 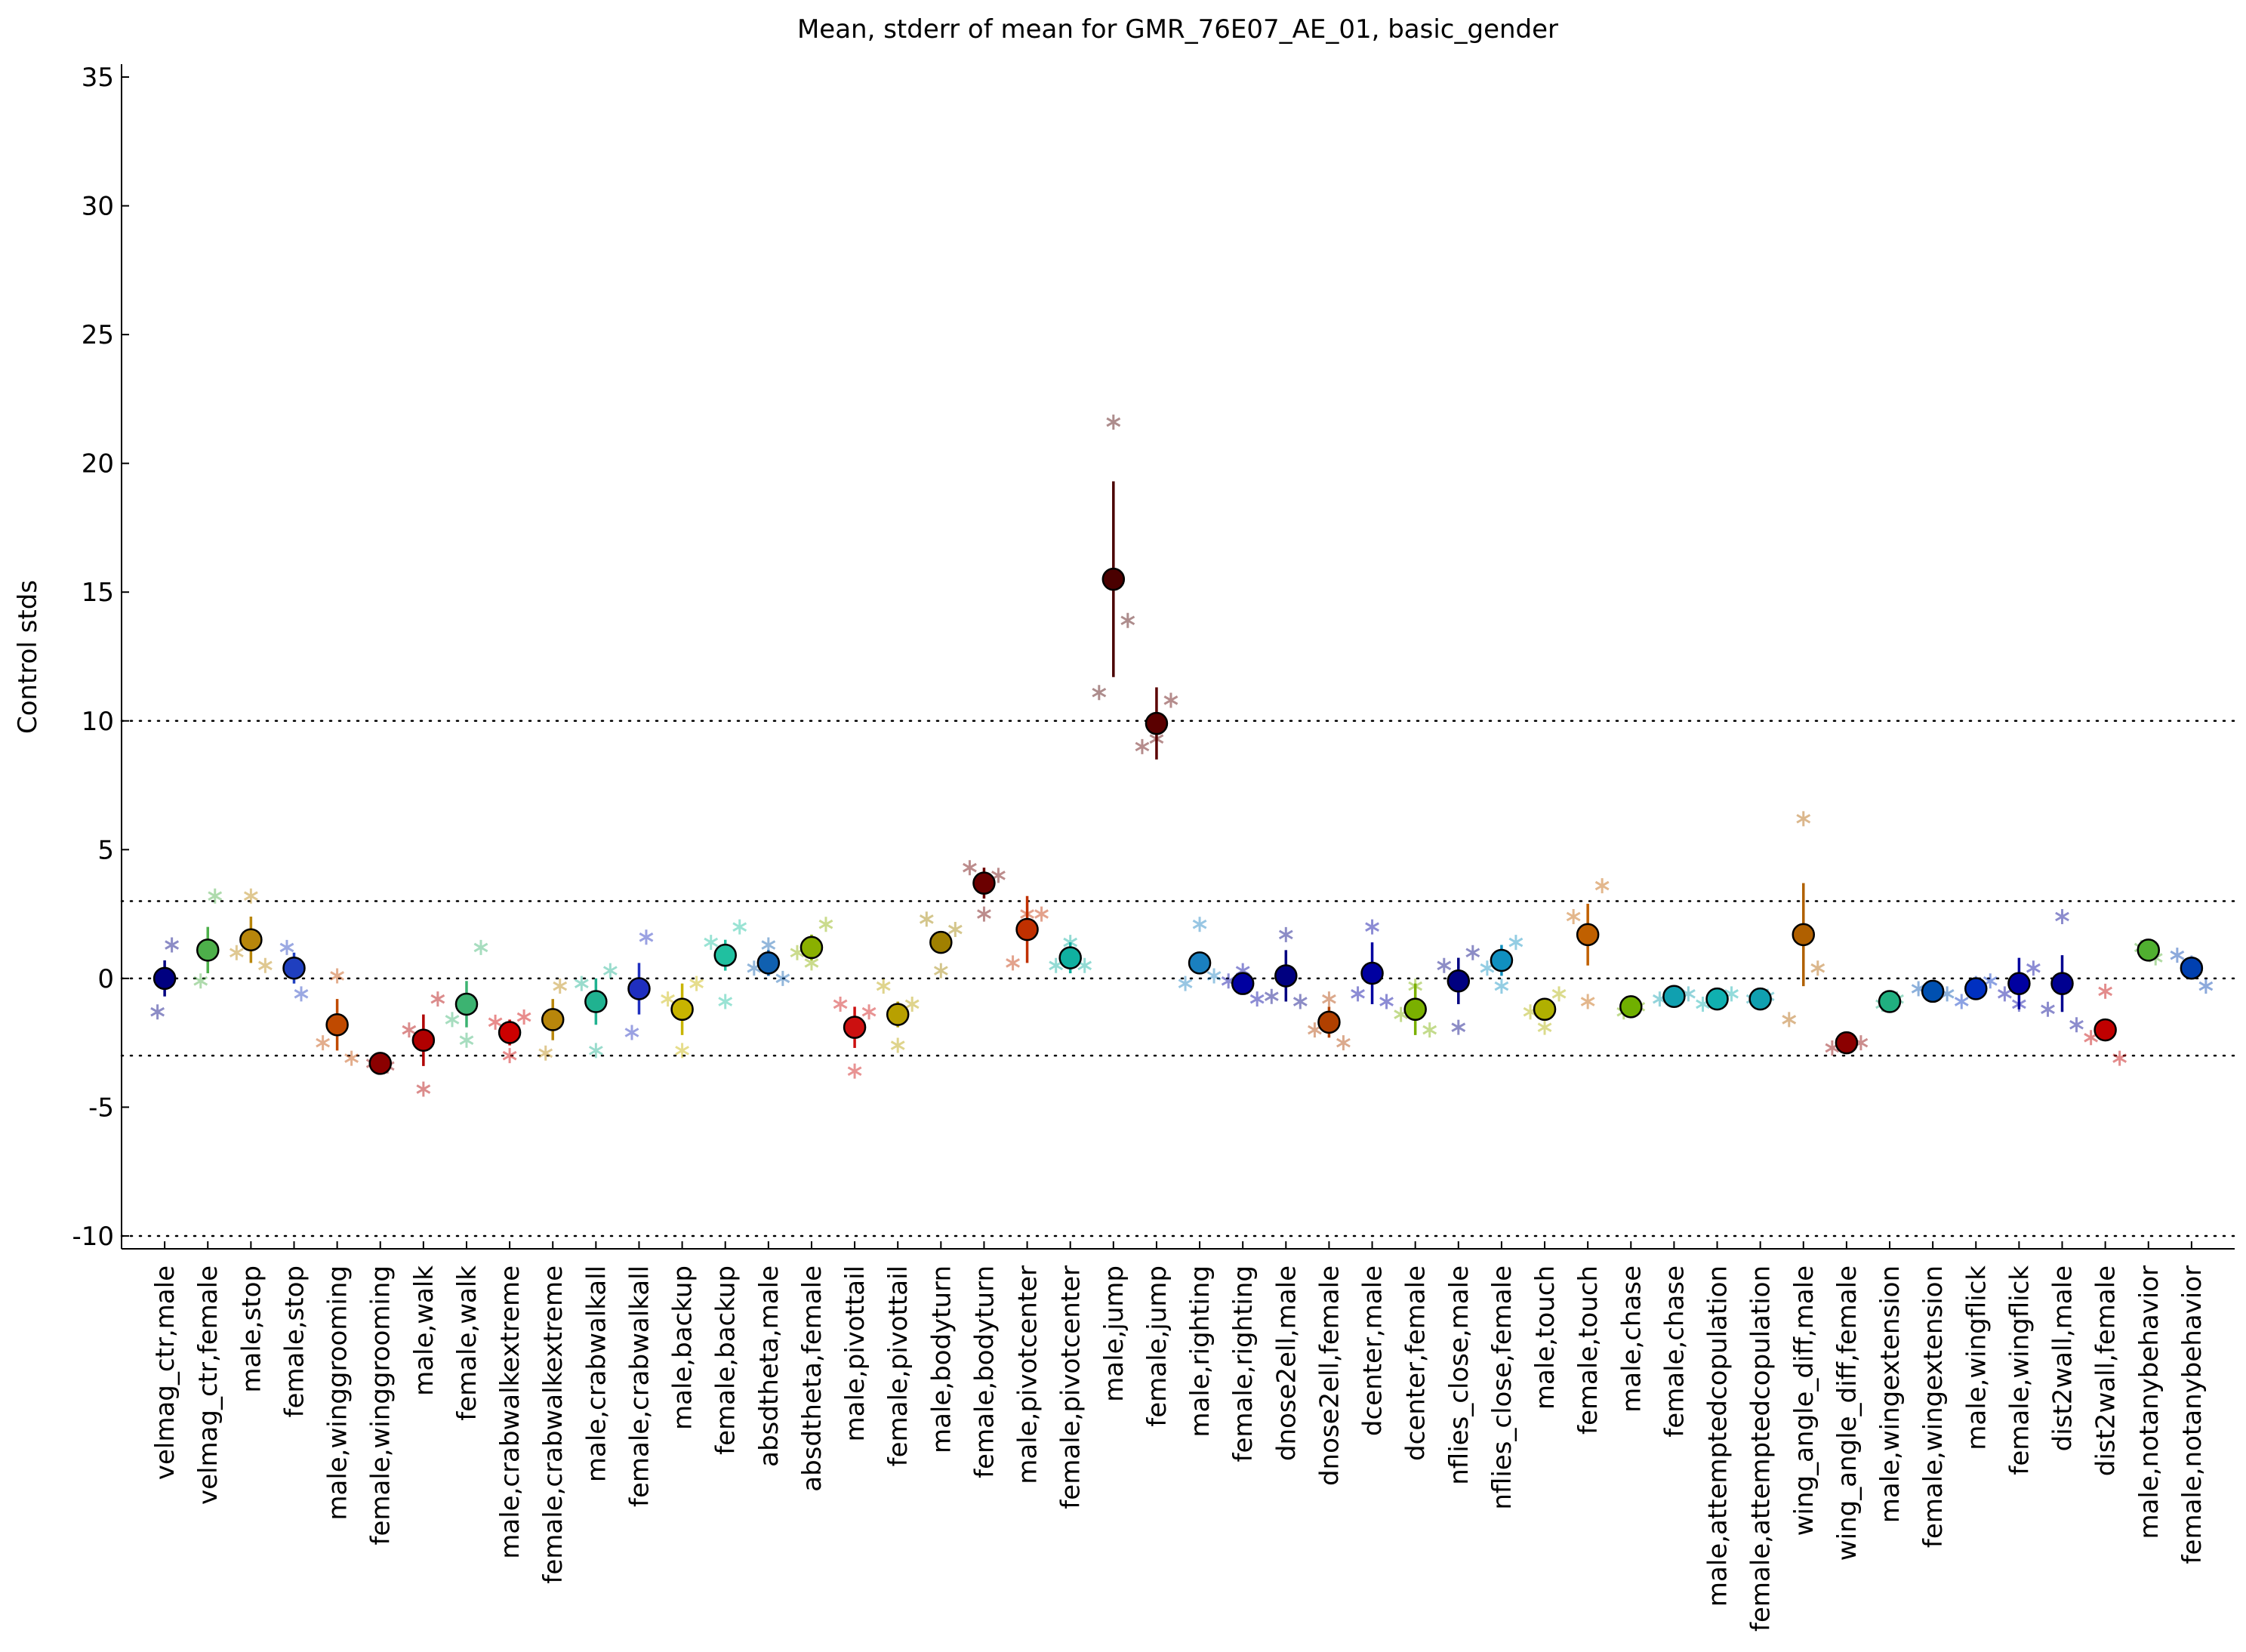 I want to click on x-tick-label: dnose2ell,female, so click(x=1329, y=1376).